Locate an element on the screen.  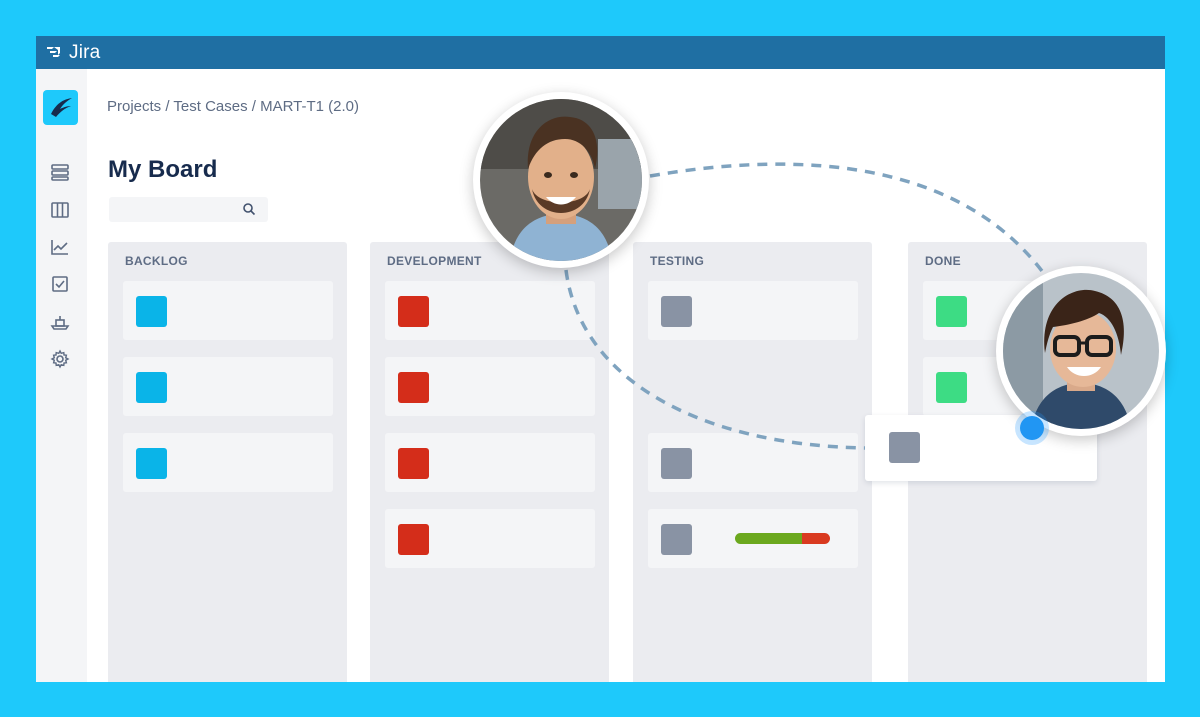
column-development: DEVELOPMENT is located at coordinates (489, 462).